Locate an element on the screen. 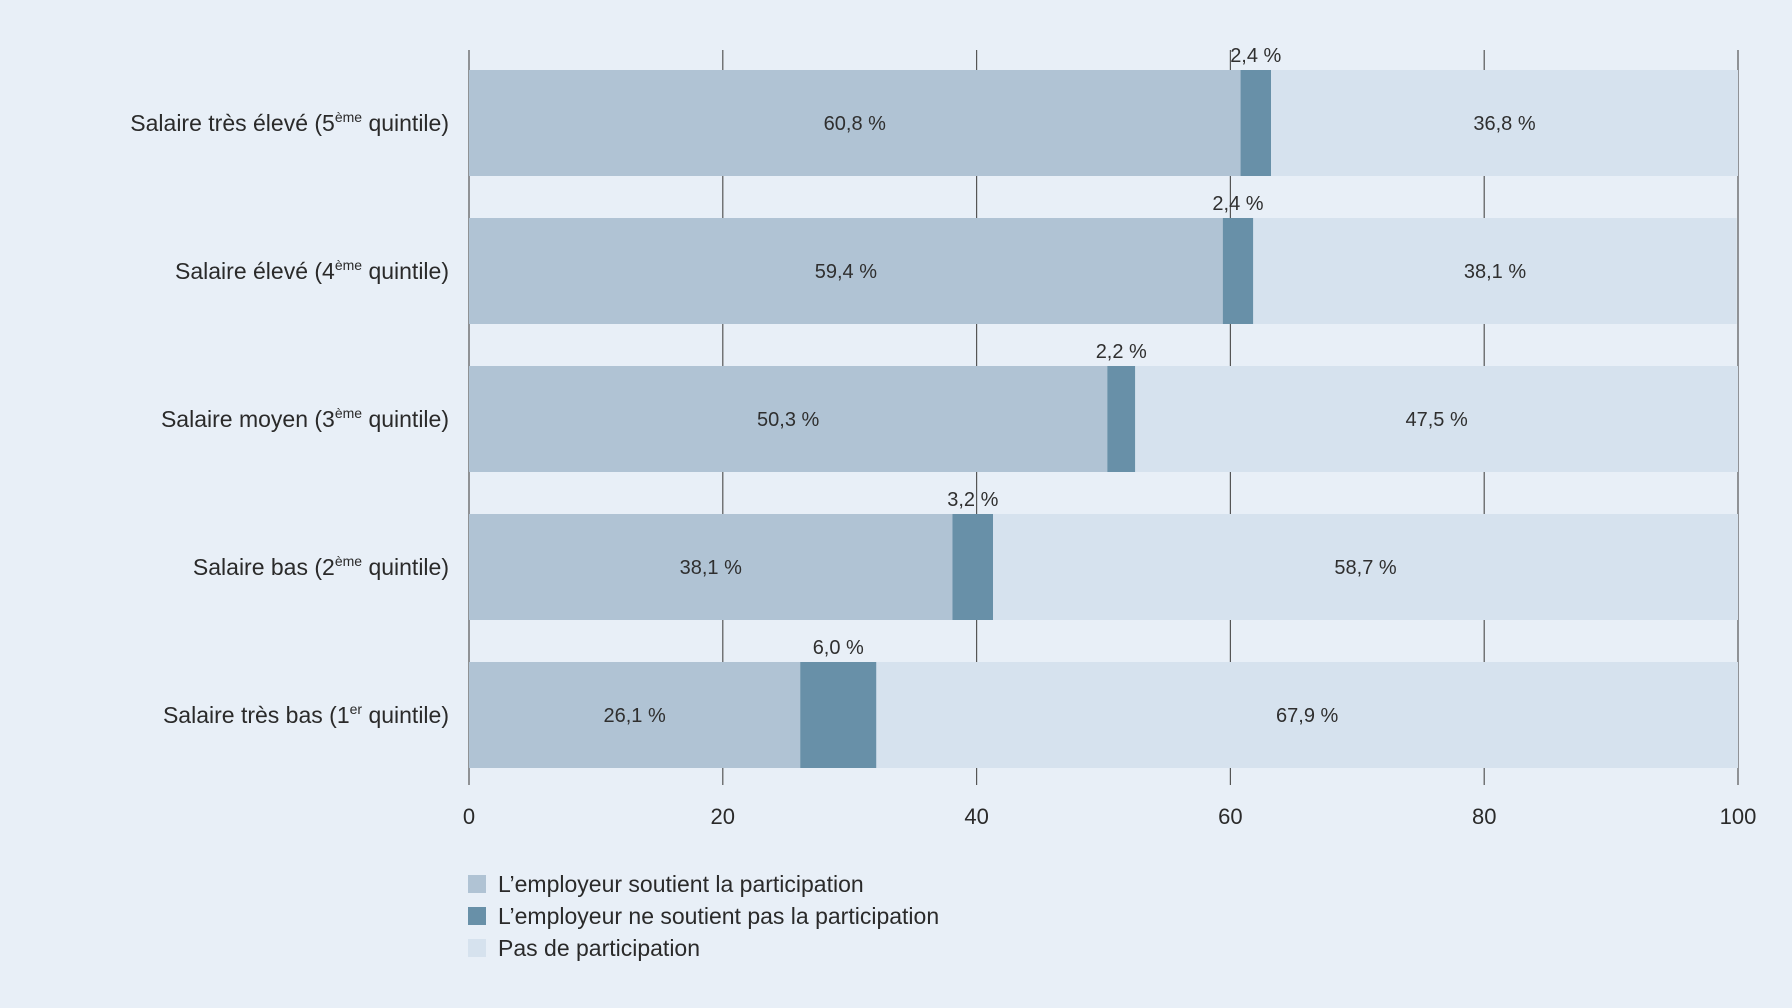 Image resolution: width=1792 pixels, height=1008 pixels. x-axis: 0 20 40 60 80 100 is located at coordinates (1109, 816).